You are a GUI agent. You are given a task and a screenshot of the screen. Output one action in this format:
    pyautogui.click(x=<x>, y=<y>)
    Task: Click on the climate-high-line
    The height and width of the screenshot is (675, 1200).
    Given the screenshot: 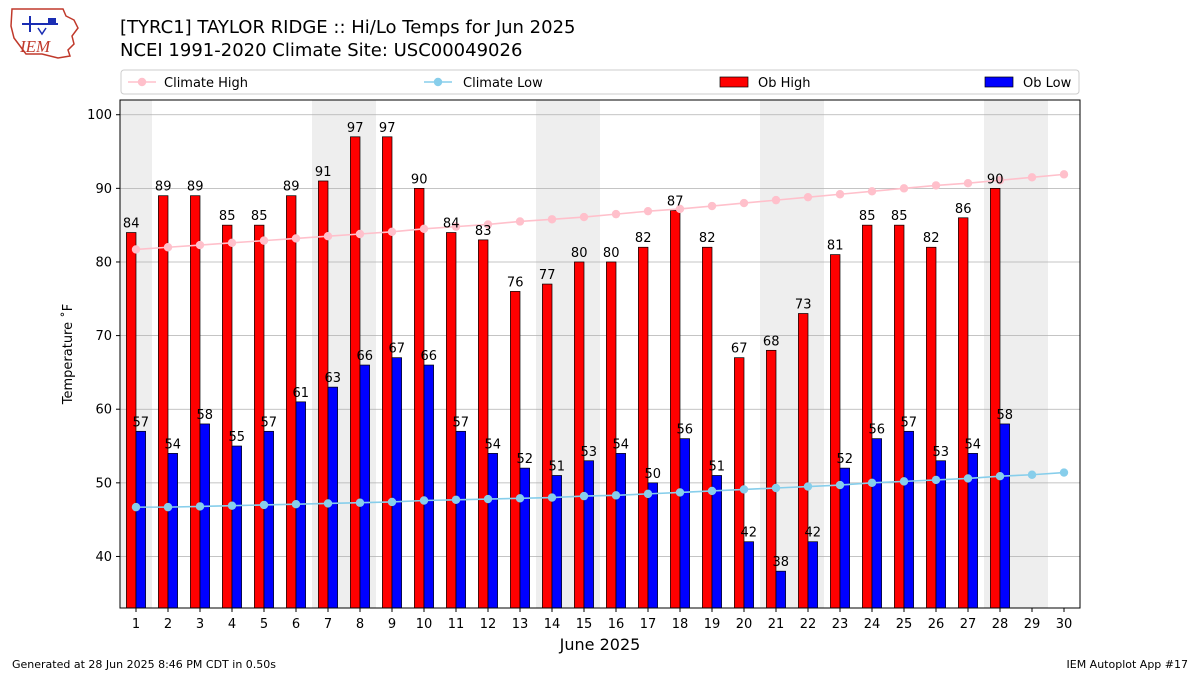 What is the action you would take?
    pyautogui.click(x=600, y=212)
    